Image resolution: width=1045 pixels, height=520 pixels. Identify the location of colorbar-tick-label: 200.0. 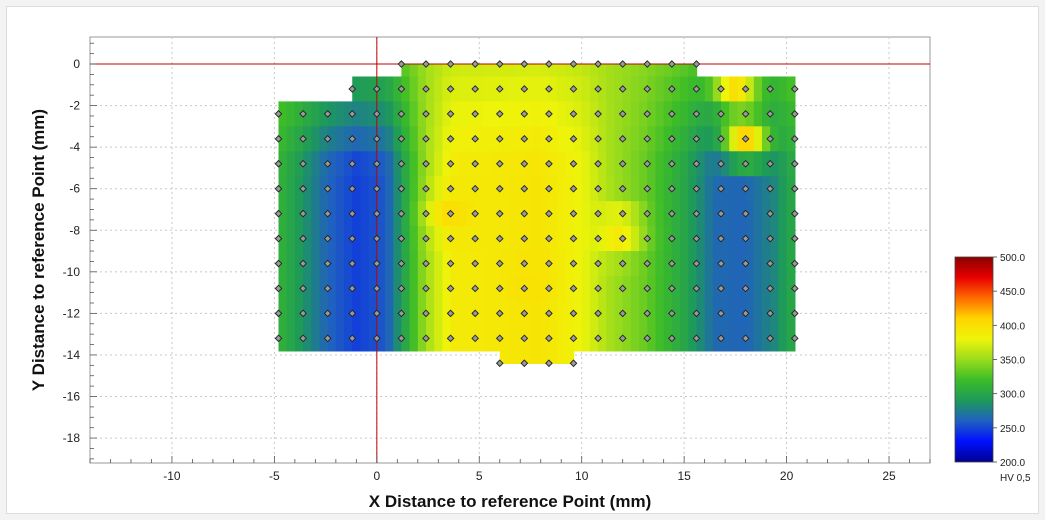
(1012, 463).